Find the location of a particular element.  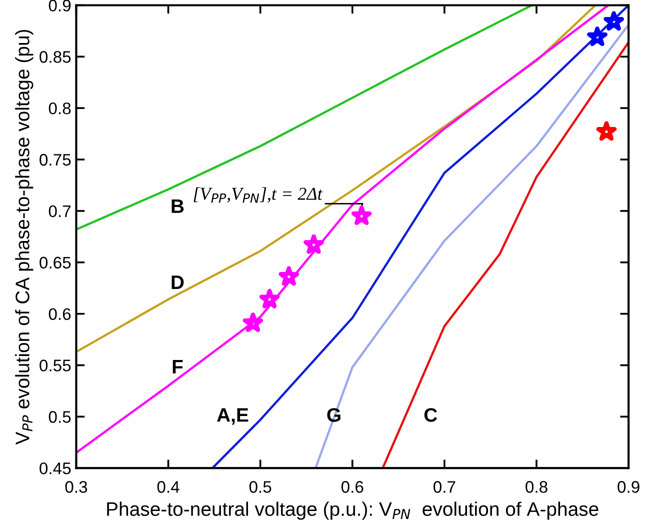

x-tick-label: 0.7 is located at coordinates (445, 487).